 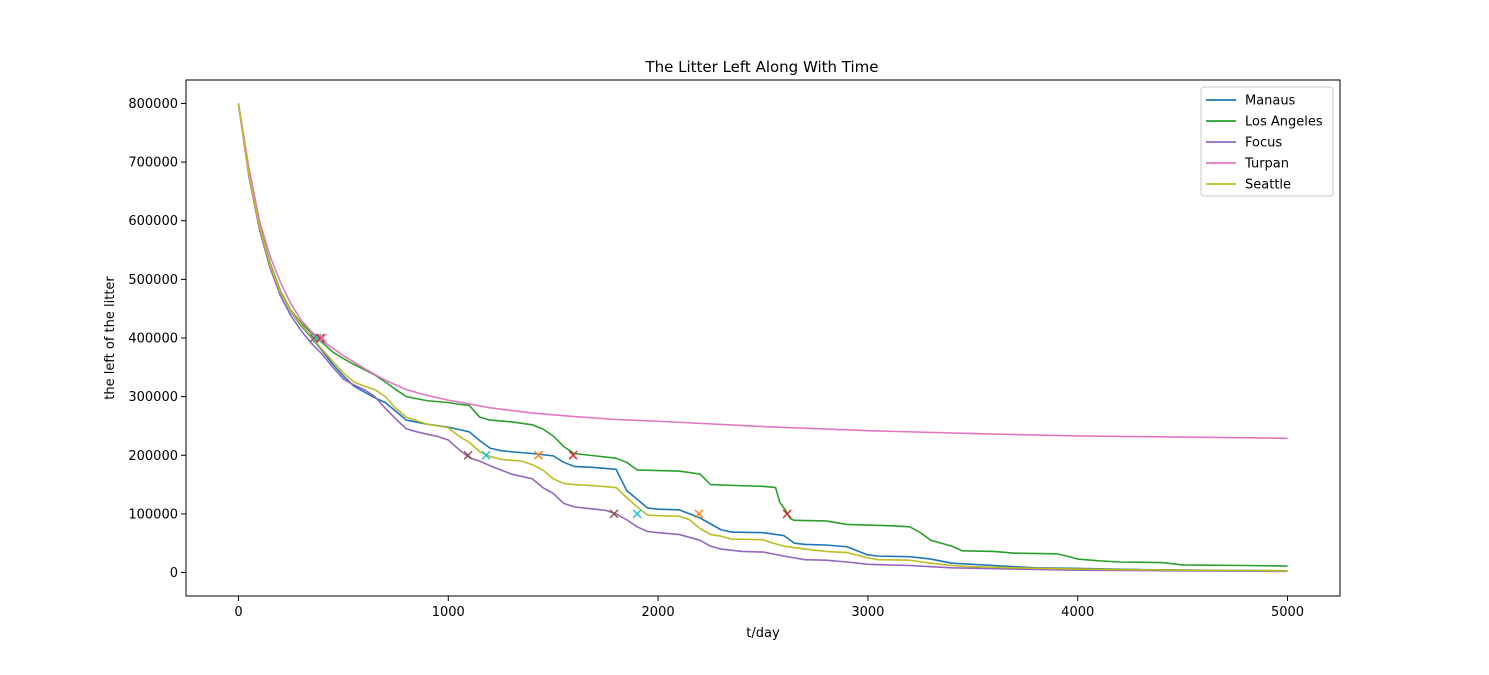 I want to click on y-tick-label: 400000, so click(x=153, y=339).